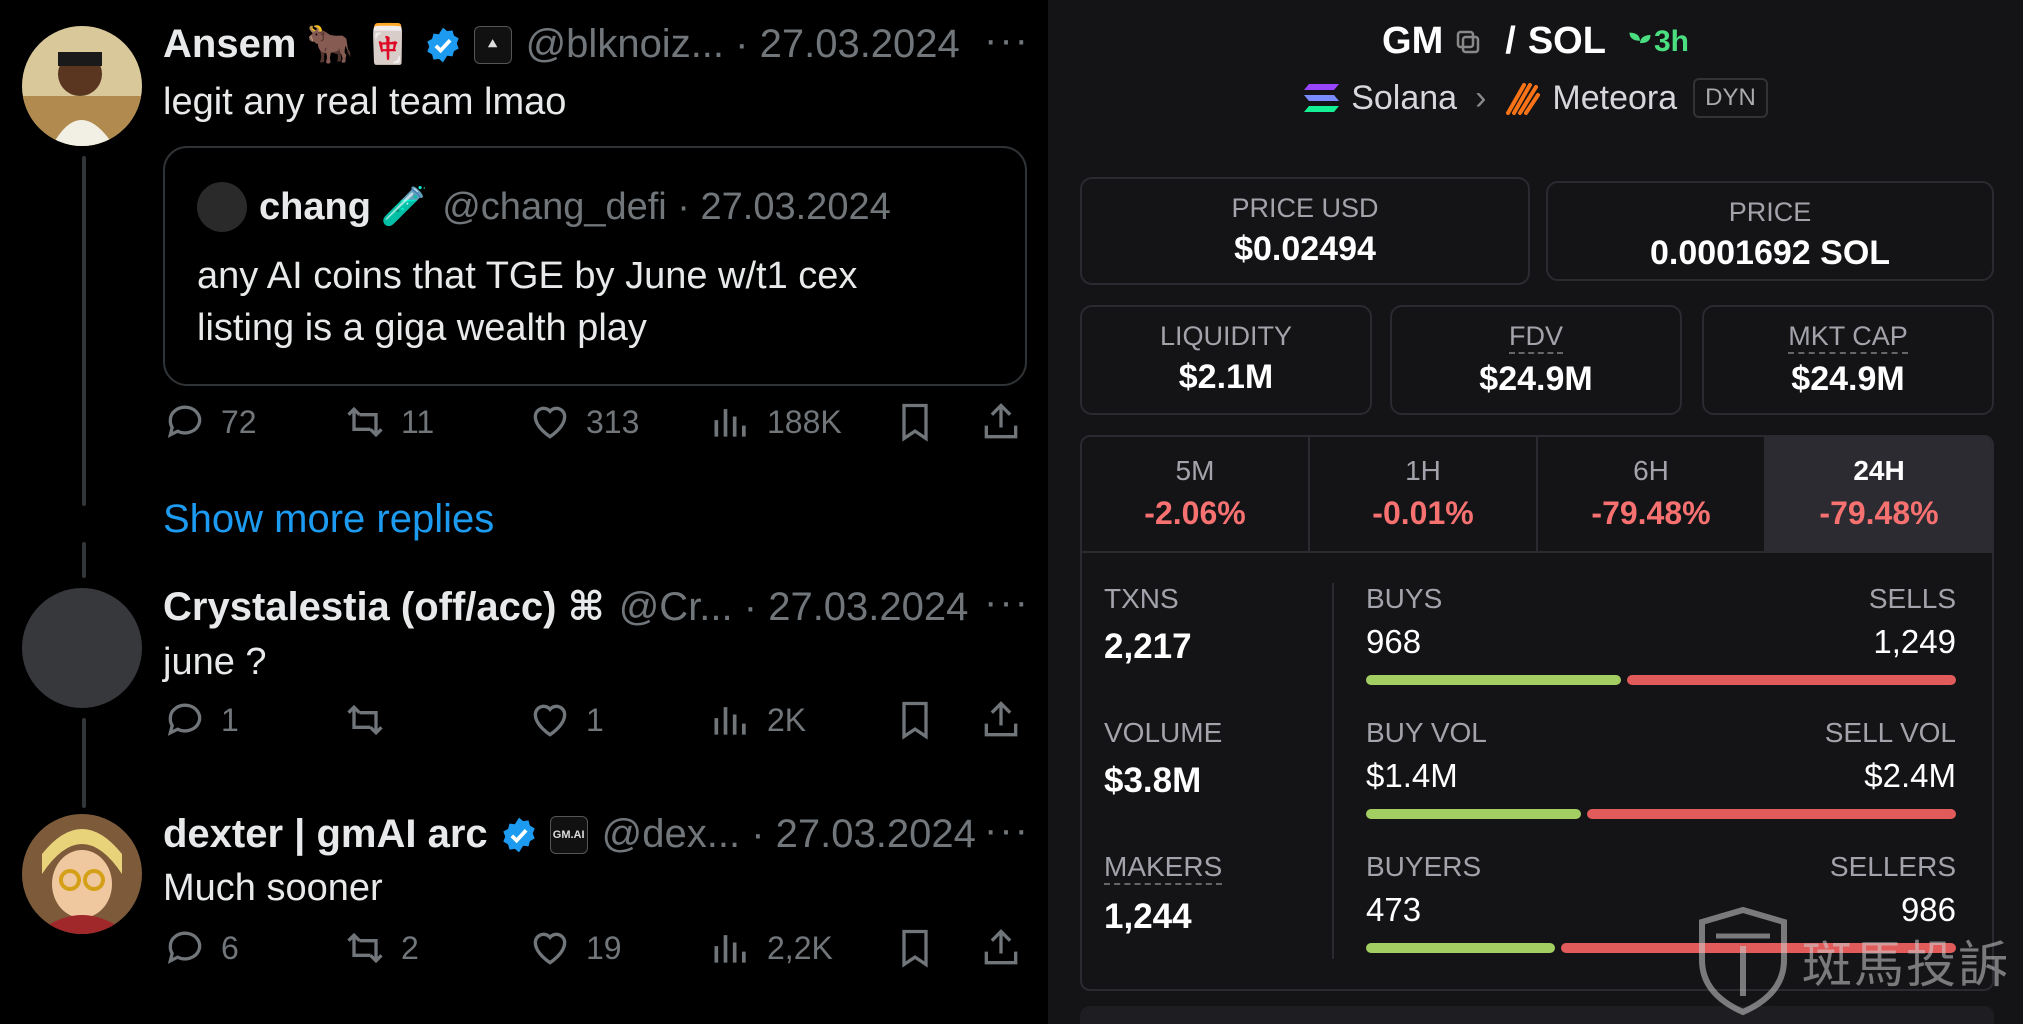 The height and width of the screenshot is (1024, 2023). I want to click on name-emoji: 🐂 🀄, so click(359, 44).